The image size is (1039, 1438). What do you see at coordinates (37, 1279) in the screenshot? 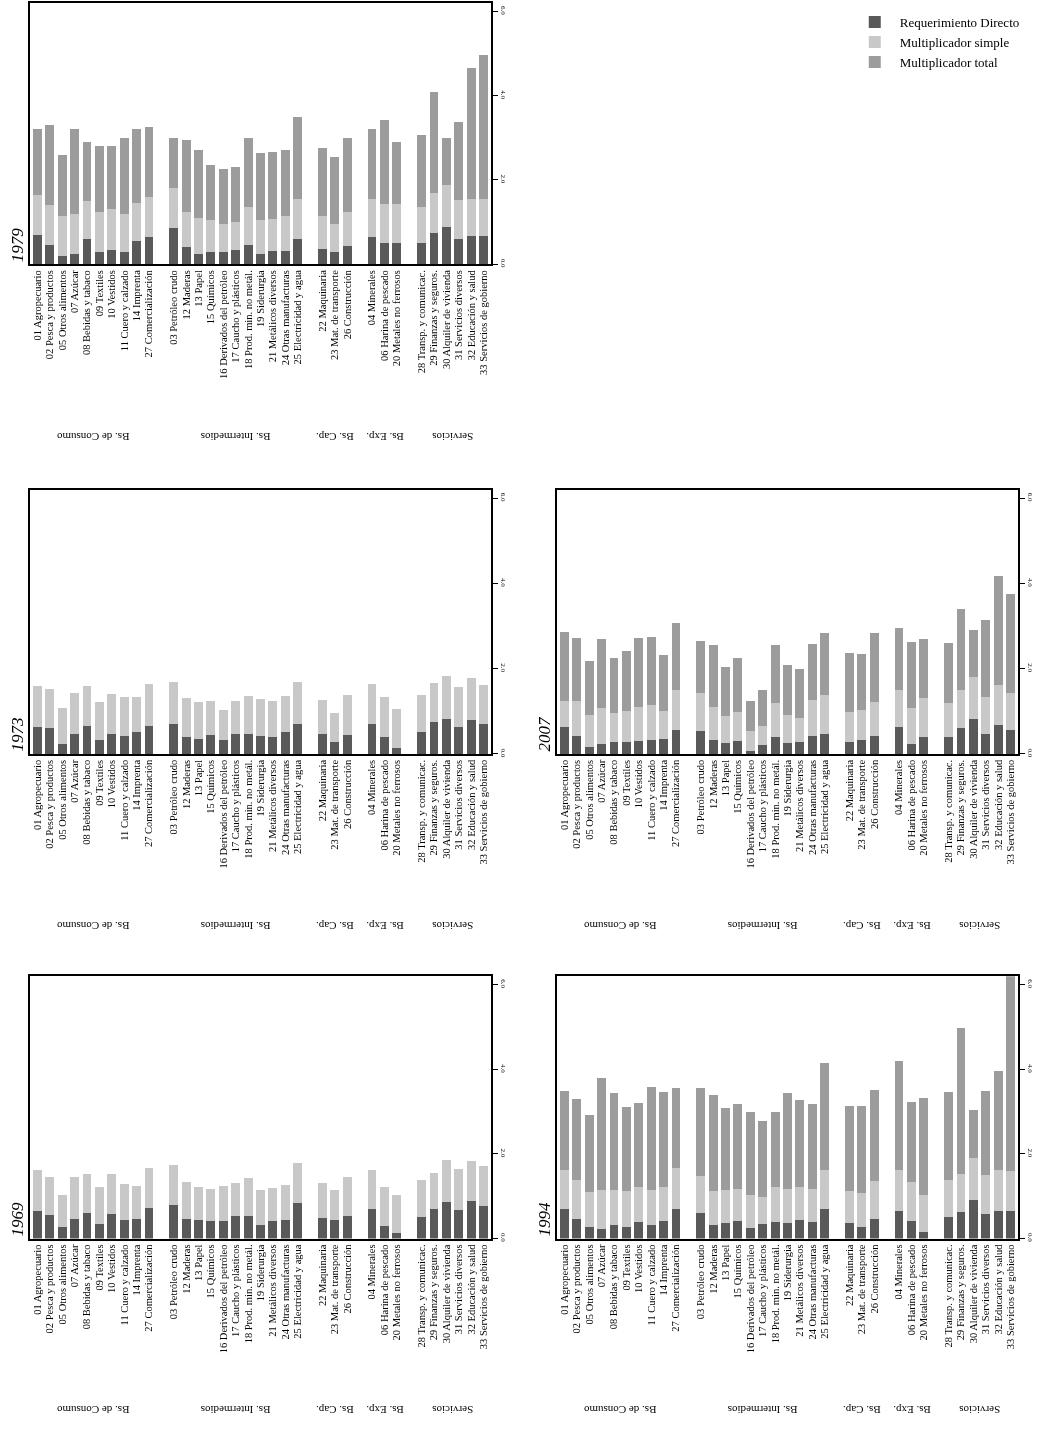
I see `x-tick-label: 01 Agropecuario` at bounding box center [37, 1279].